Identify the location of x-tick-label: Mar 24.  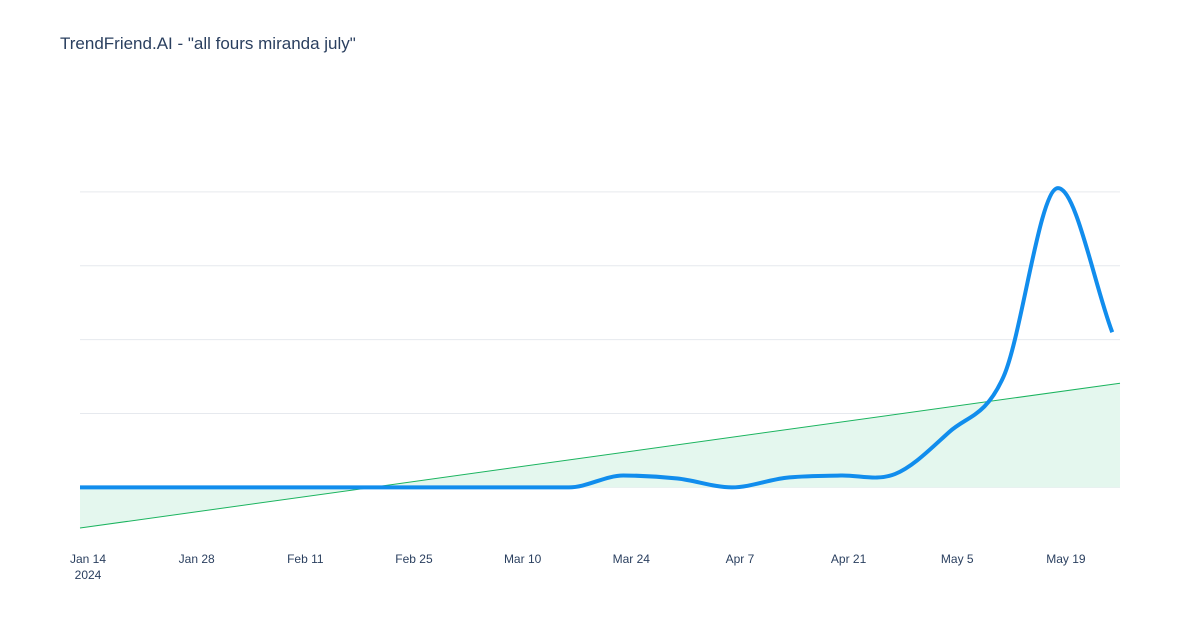
(632, 559).